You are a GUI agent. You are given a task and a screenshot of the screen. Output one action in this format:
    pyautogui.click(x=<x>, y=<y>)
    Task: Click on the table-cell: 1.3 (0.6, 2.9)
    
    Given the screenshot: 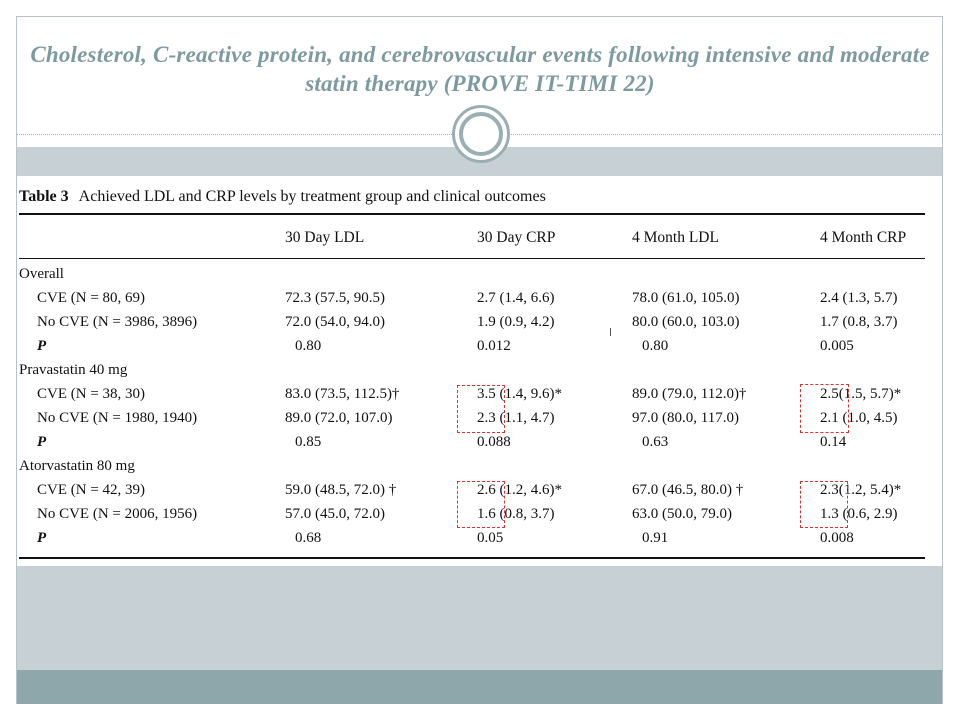 What is the action you would take?
    pyautogui.click(x=859, y=514)
    